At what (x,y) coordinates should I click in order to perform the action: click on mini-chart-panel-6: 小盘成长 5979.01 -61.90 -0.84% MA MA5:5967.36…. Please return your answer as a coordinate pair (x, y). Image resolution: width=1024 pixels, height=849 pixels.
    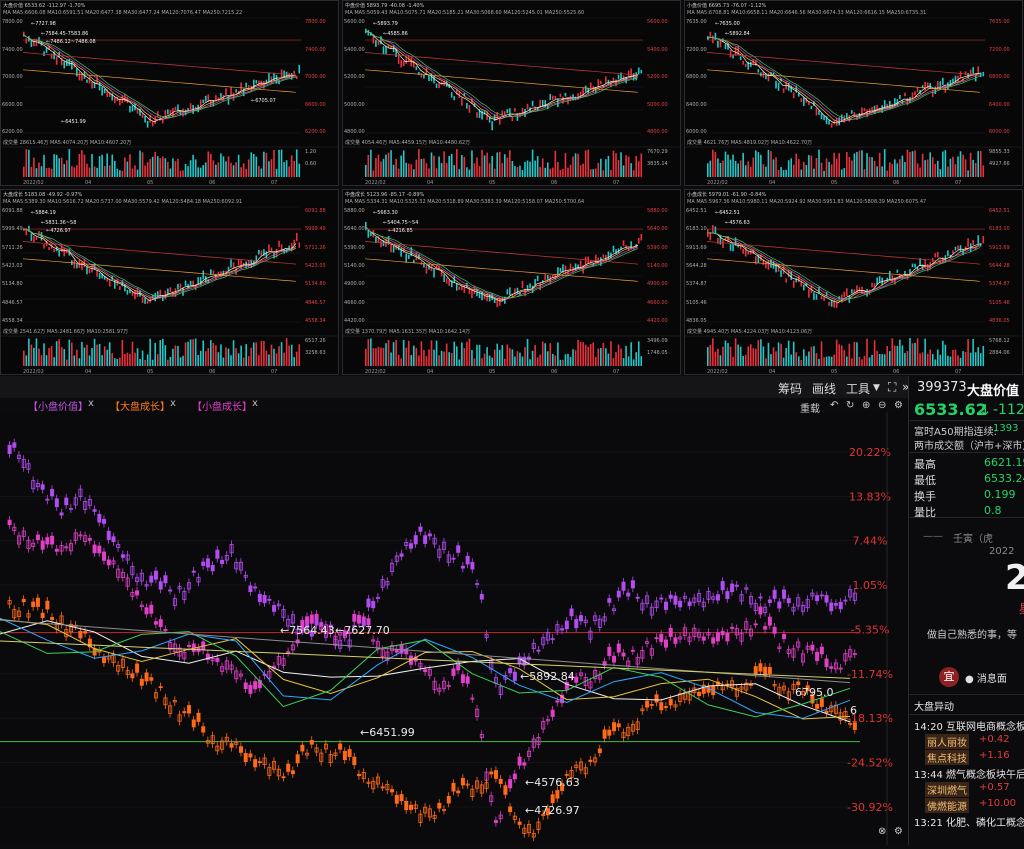
    Looking at the image, I should click on (853, 282).